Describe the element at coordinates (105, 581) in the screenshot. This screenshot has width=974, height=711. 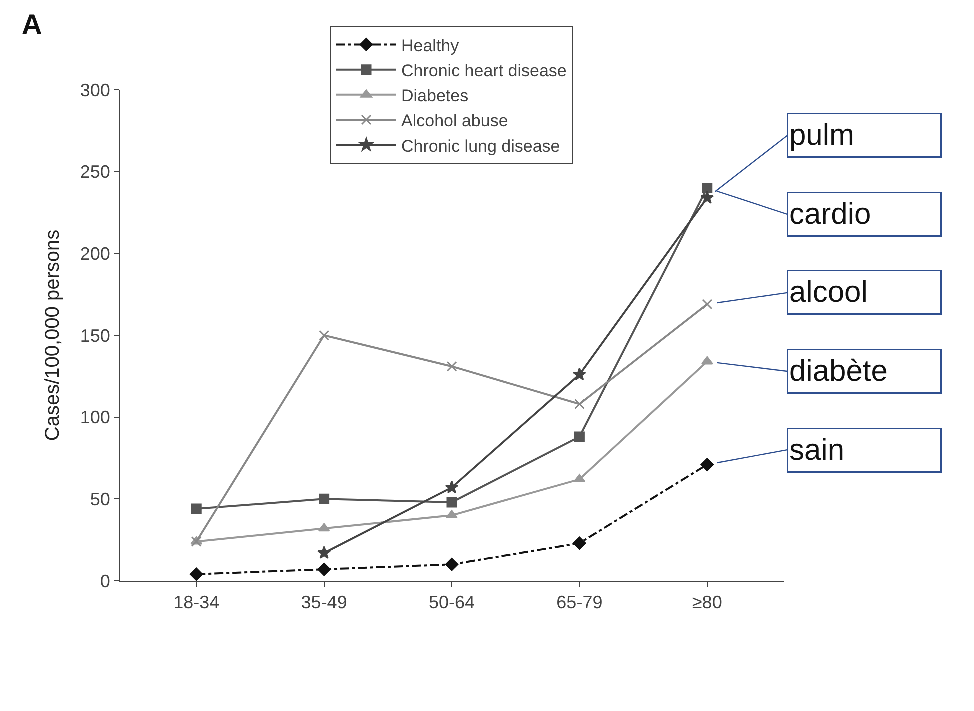
I see `y-tick-label: 0` at that location.